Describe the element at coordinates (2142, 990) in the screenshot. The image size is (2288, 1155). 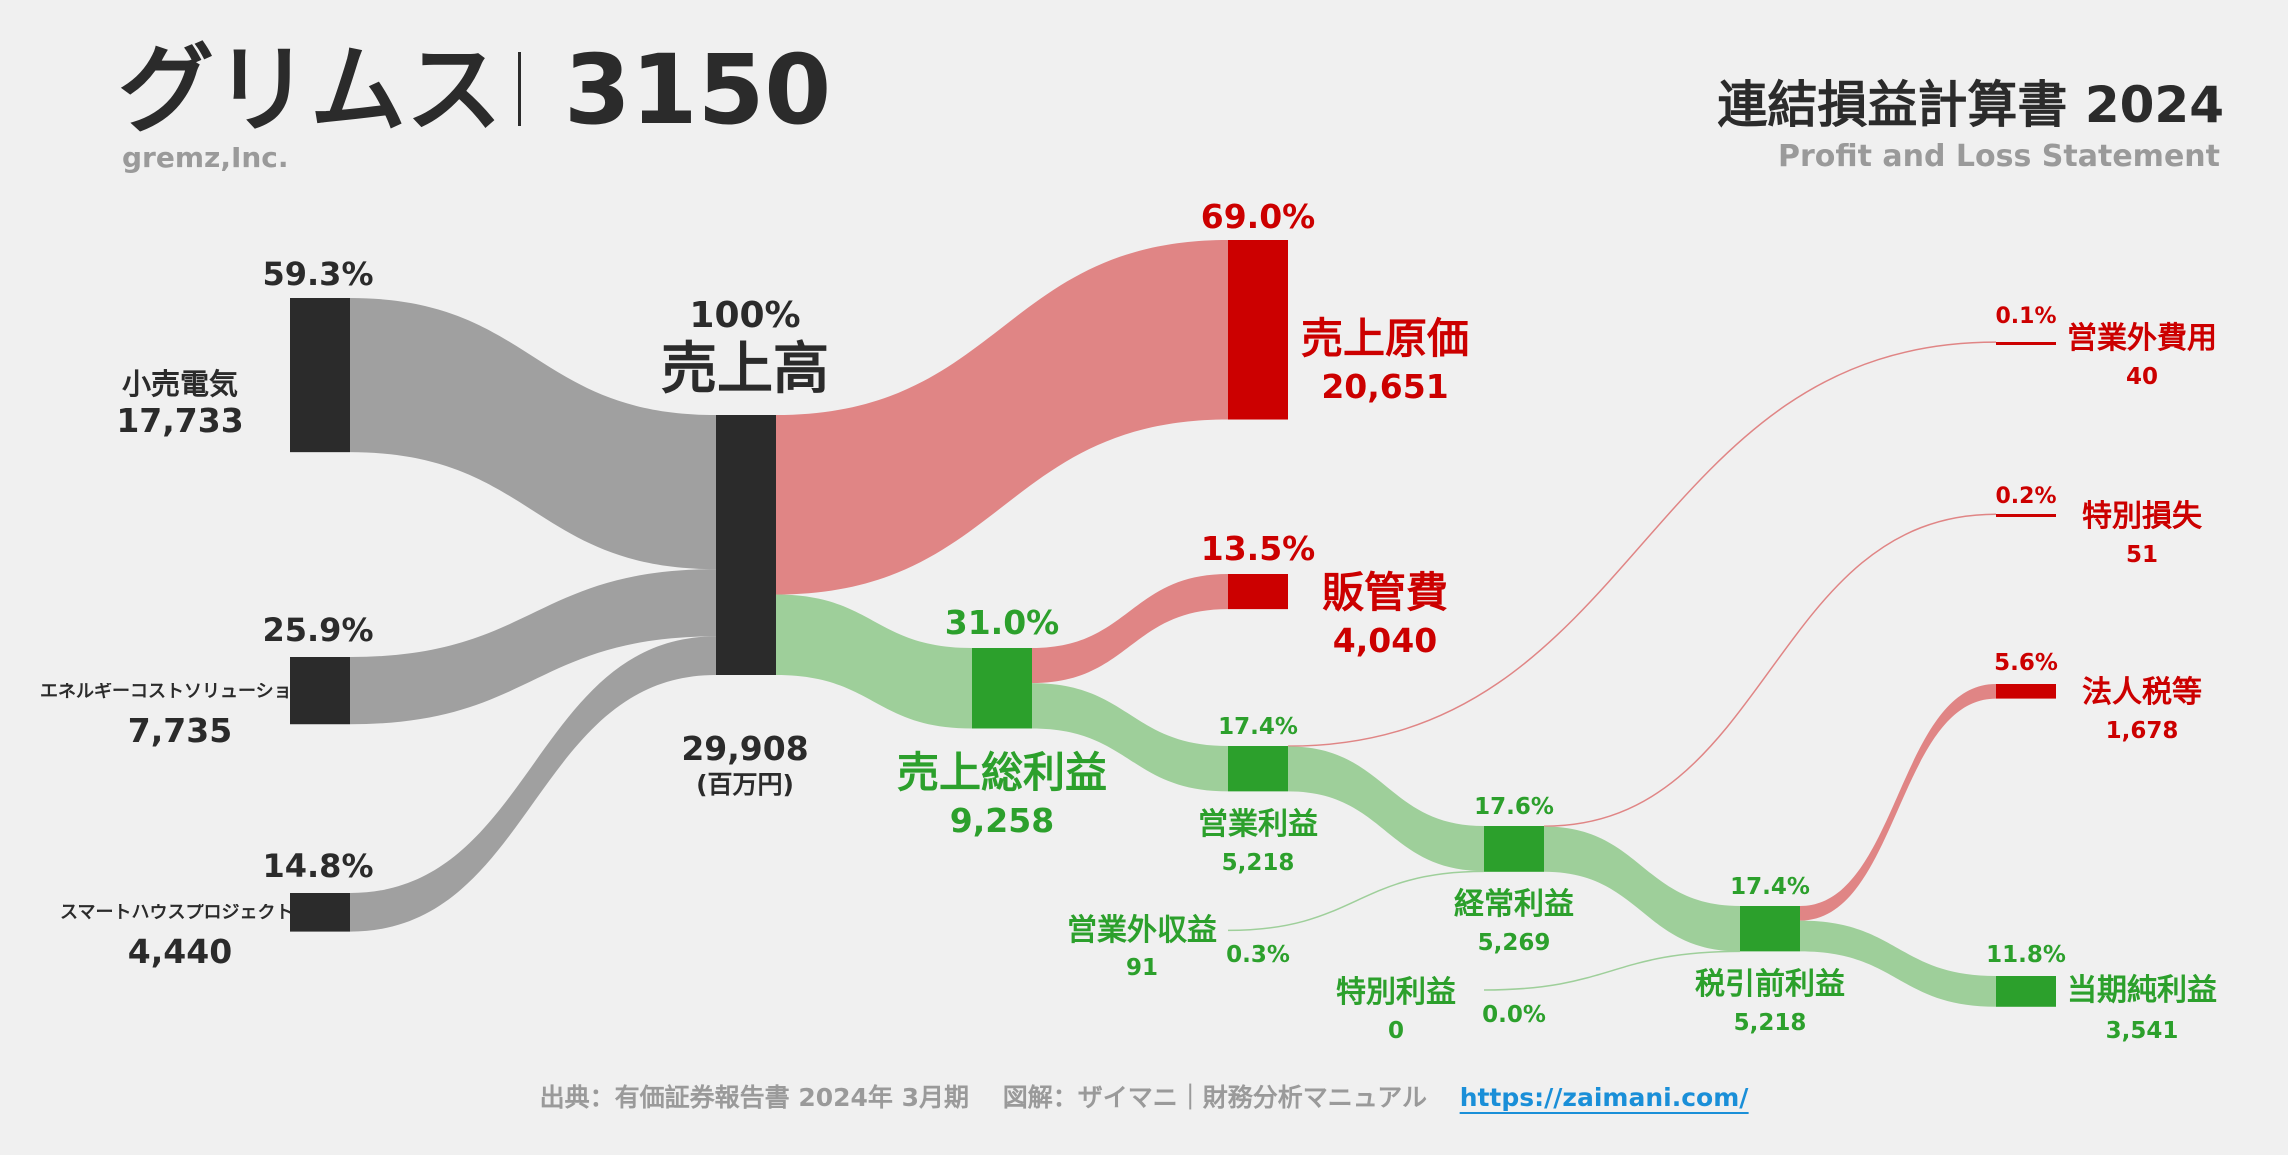
I see `net-label: 当期純利益` at that location.